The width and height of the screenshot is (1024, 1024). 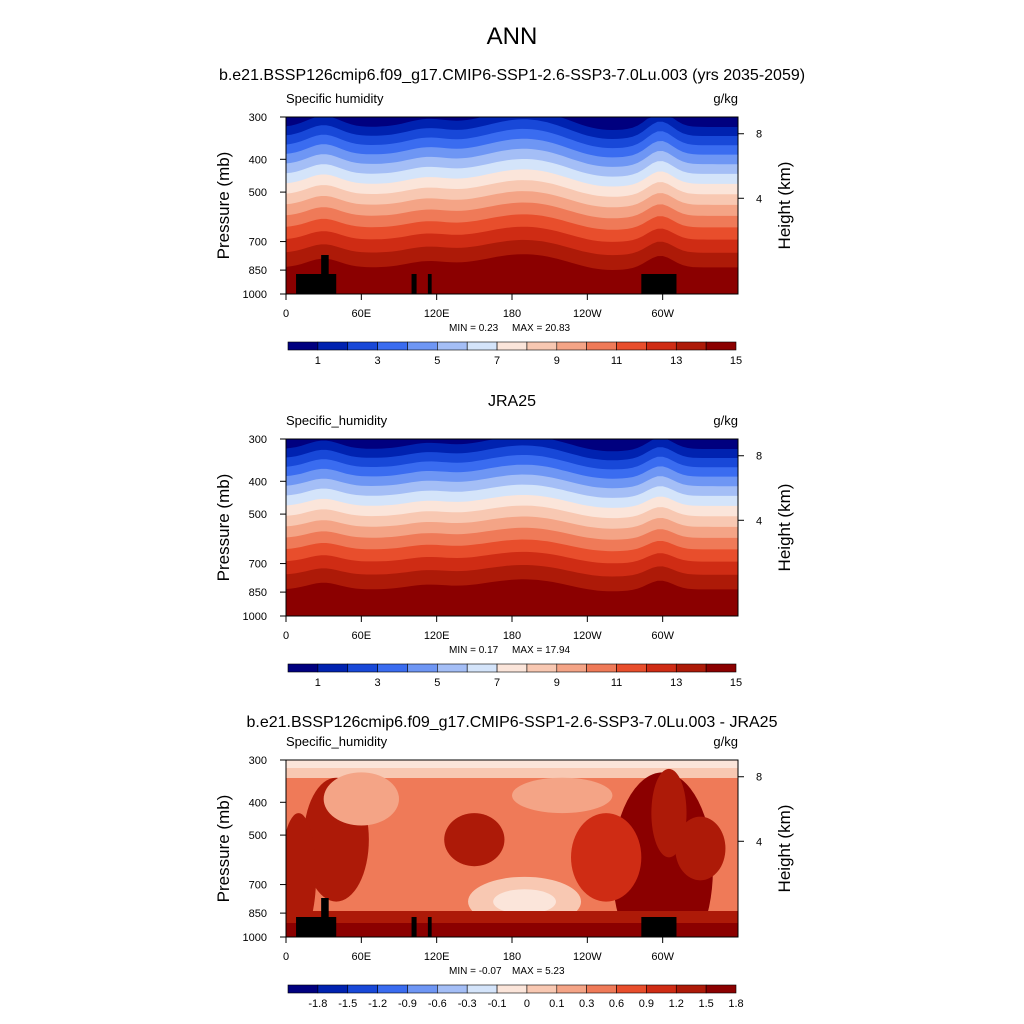 I want to click on colorbar-label: 9, so click(x=557, y=683).